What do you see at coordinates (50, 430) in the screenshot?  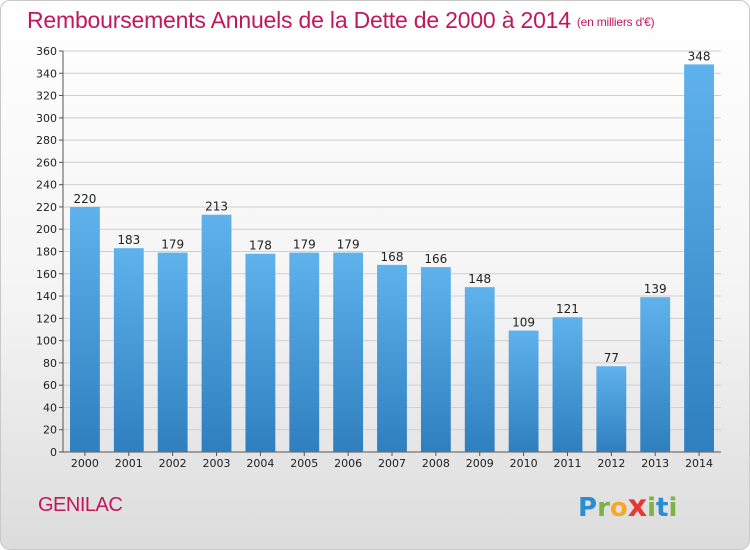 I see `y-tick-label: 20` at bounding box center [50, 430].